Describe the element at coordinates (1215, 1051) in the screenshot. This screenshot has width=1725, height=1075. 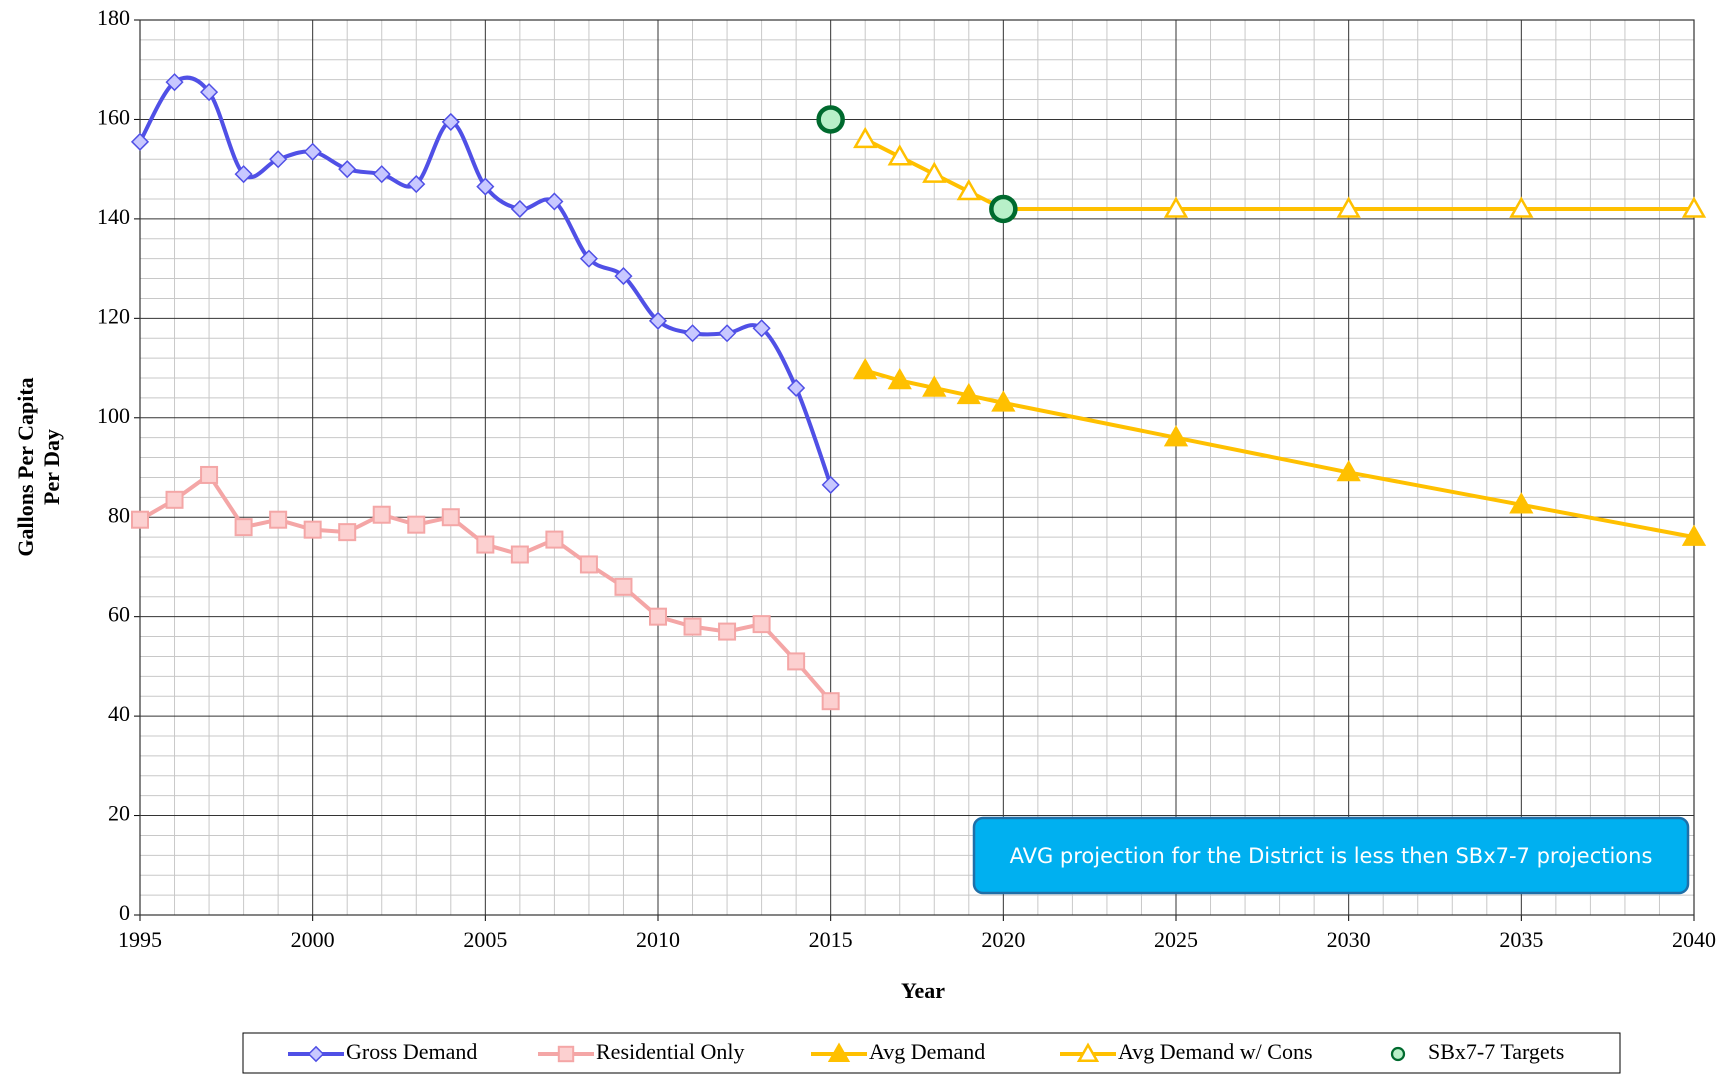
I see `legend-label: Avg Demand w/ Cons` at that location.